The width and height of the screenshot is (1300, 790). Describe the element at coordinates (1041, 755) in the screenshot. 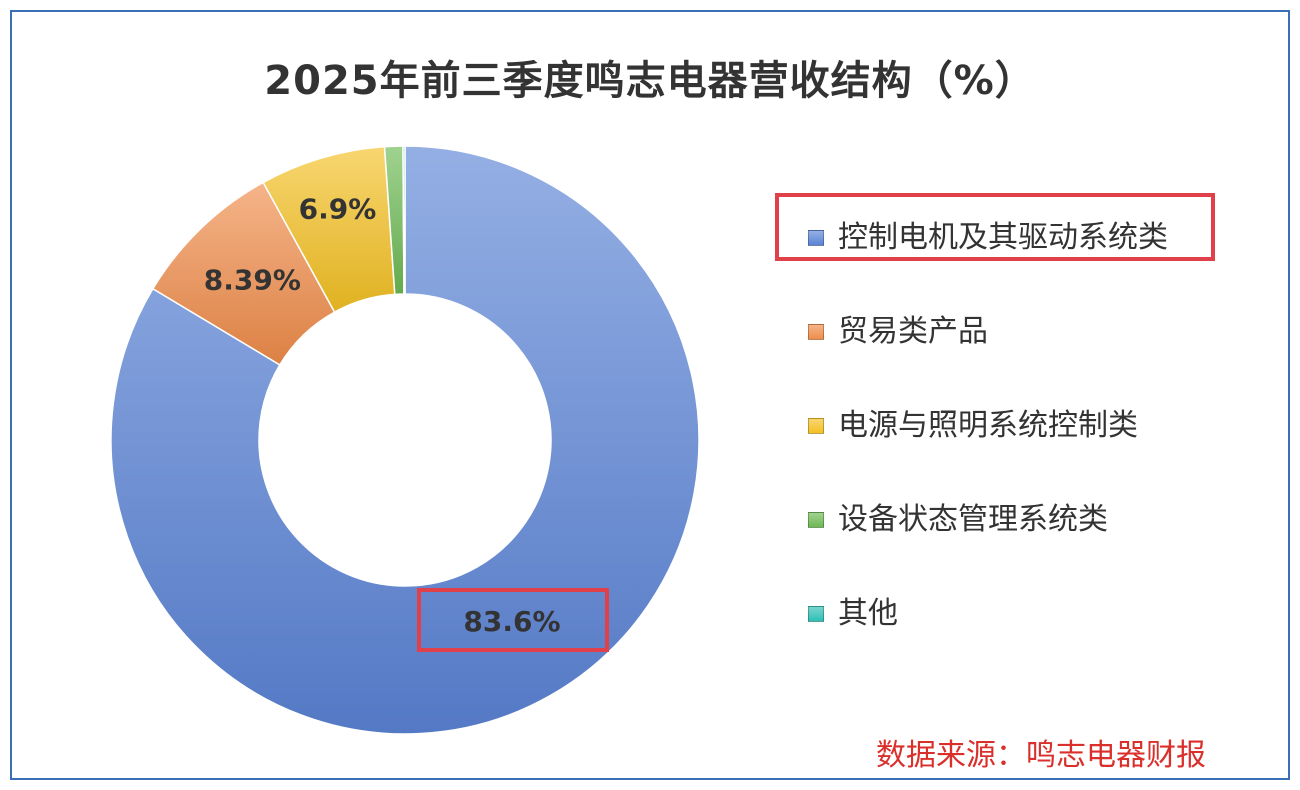

I see `source-note: 数据来源：鸣志电器财报` at that location.